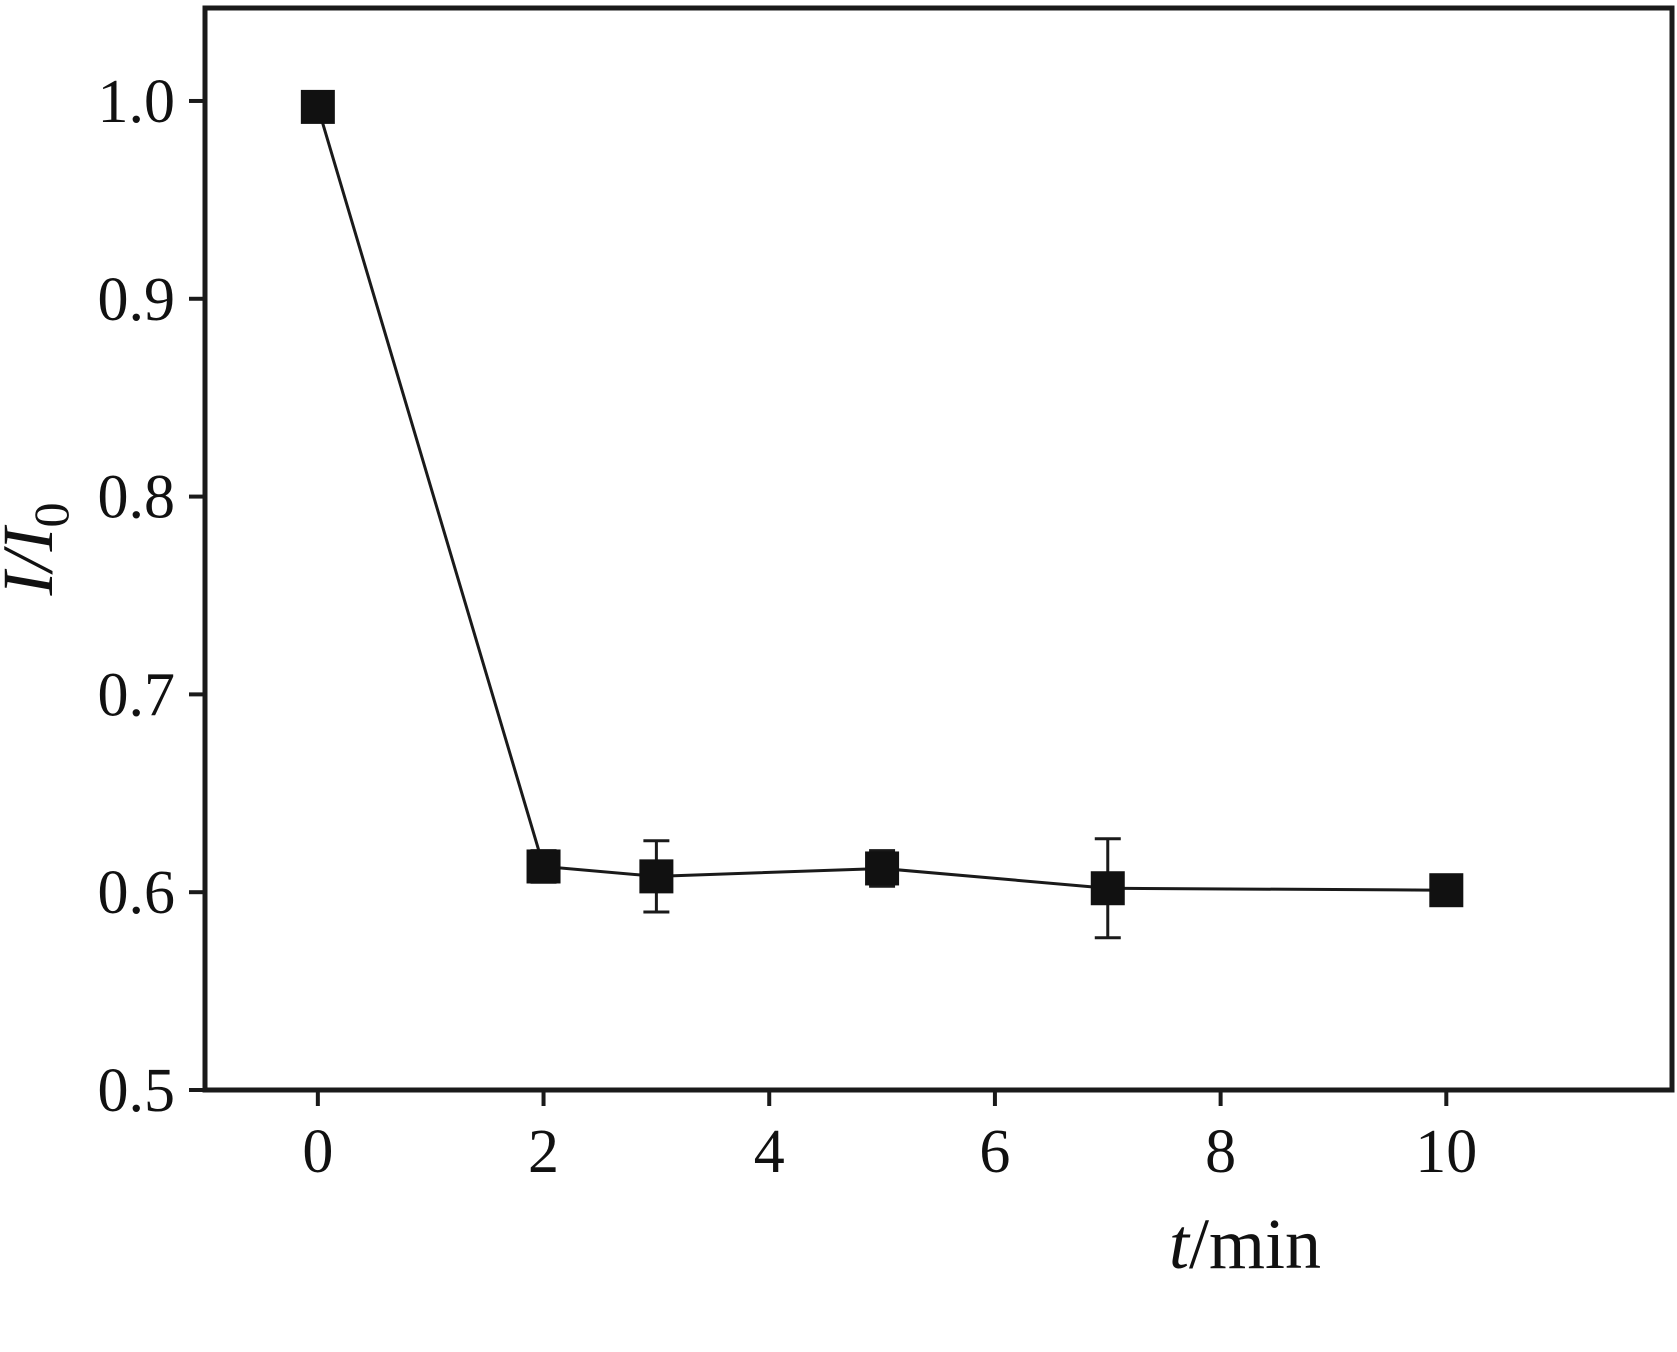 The width and height of the screenshot is (1677, 1352). I want to click on x-tick-label: 2, so click(543, 1152).